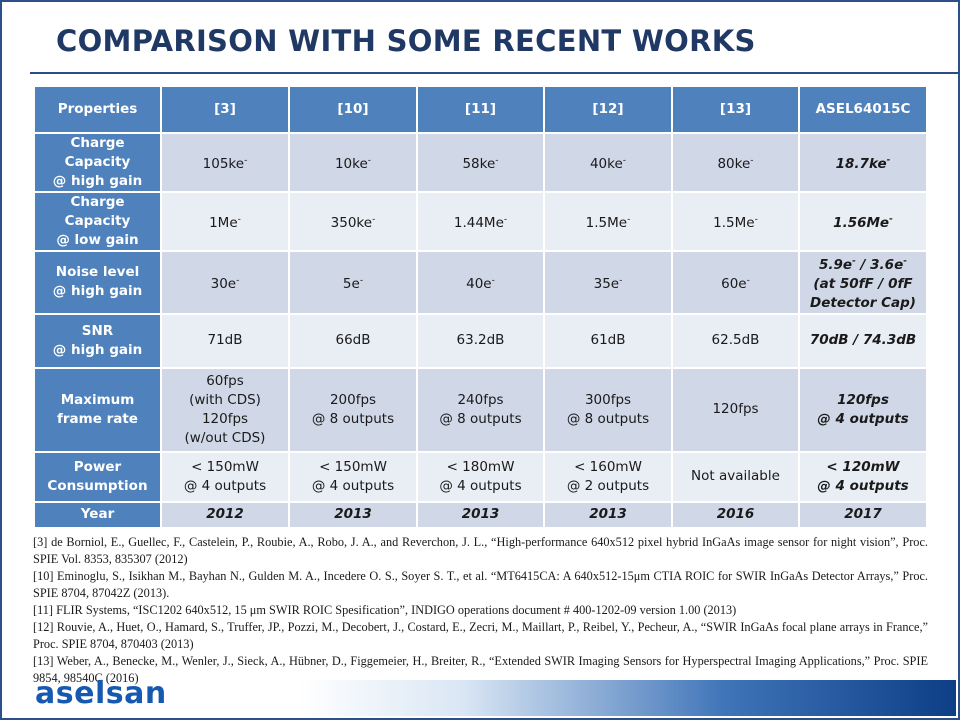 The image size is (960, 720). I want to click on table-cell: 1.56Me-, so click(863, 221).